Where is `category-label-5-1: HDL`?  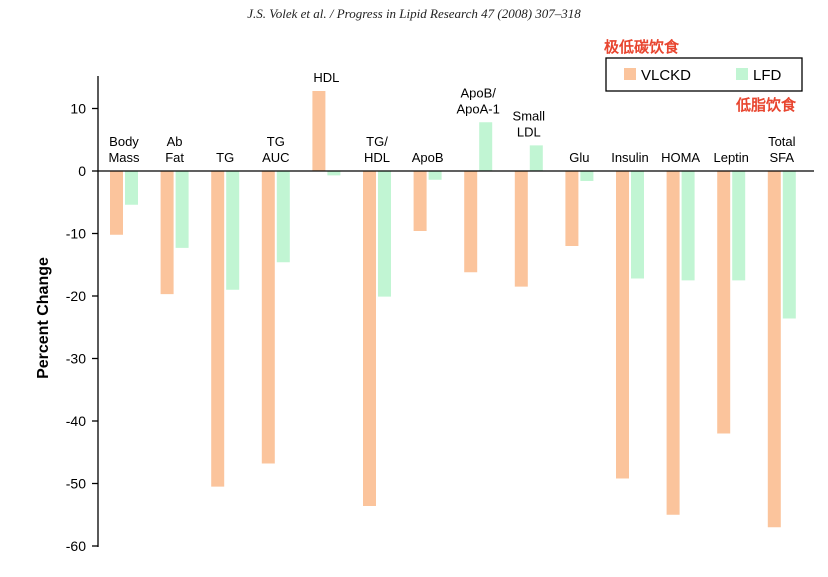
category-label-5-1: HDL is located at coordinates (377, 157).